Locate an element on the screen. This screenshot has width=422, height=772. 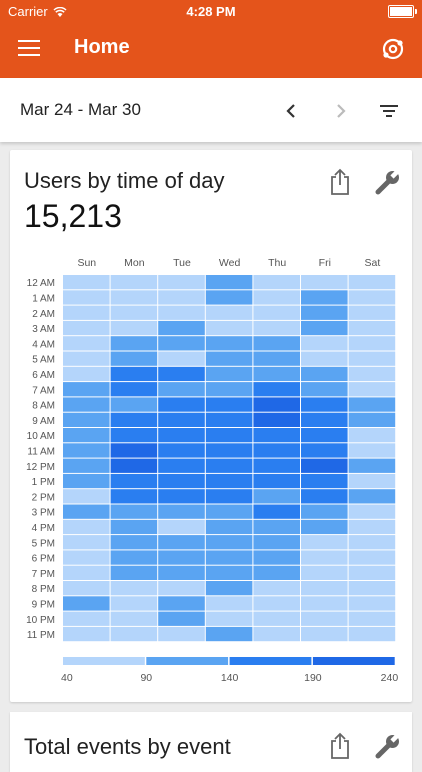
carrier-label: Carrier is located at coordinates (28, 11).